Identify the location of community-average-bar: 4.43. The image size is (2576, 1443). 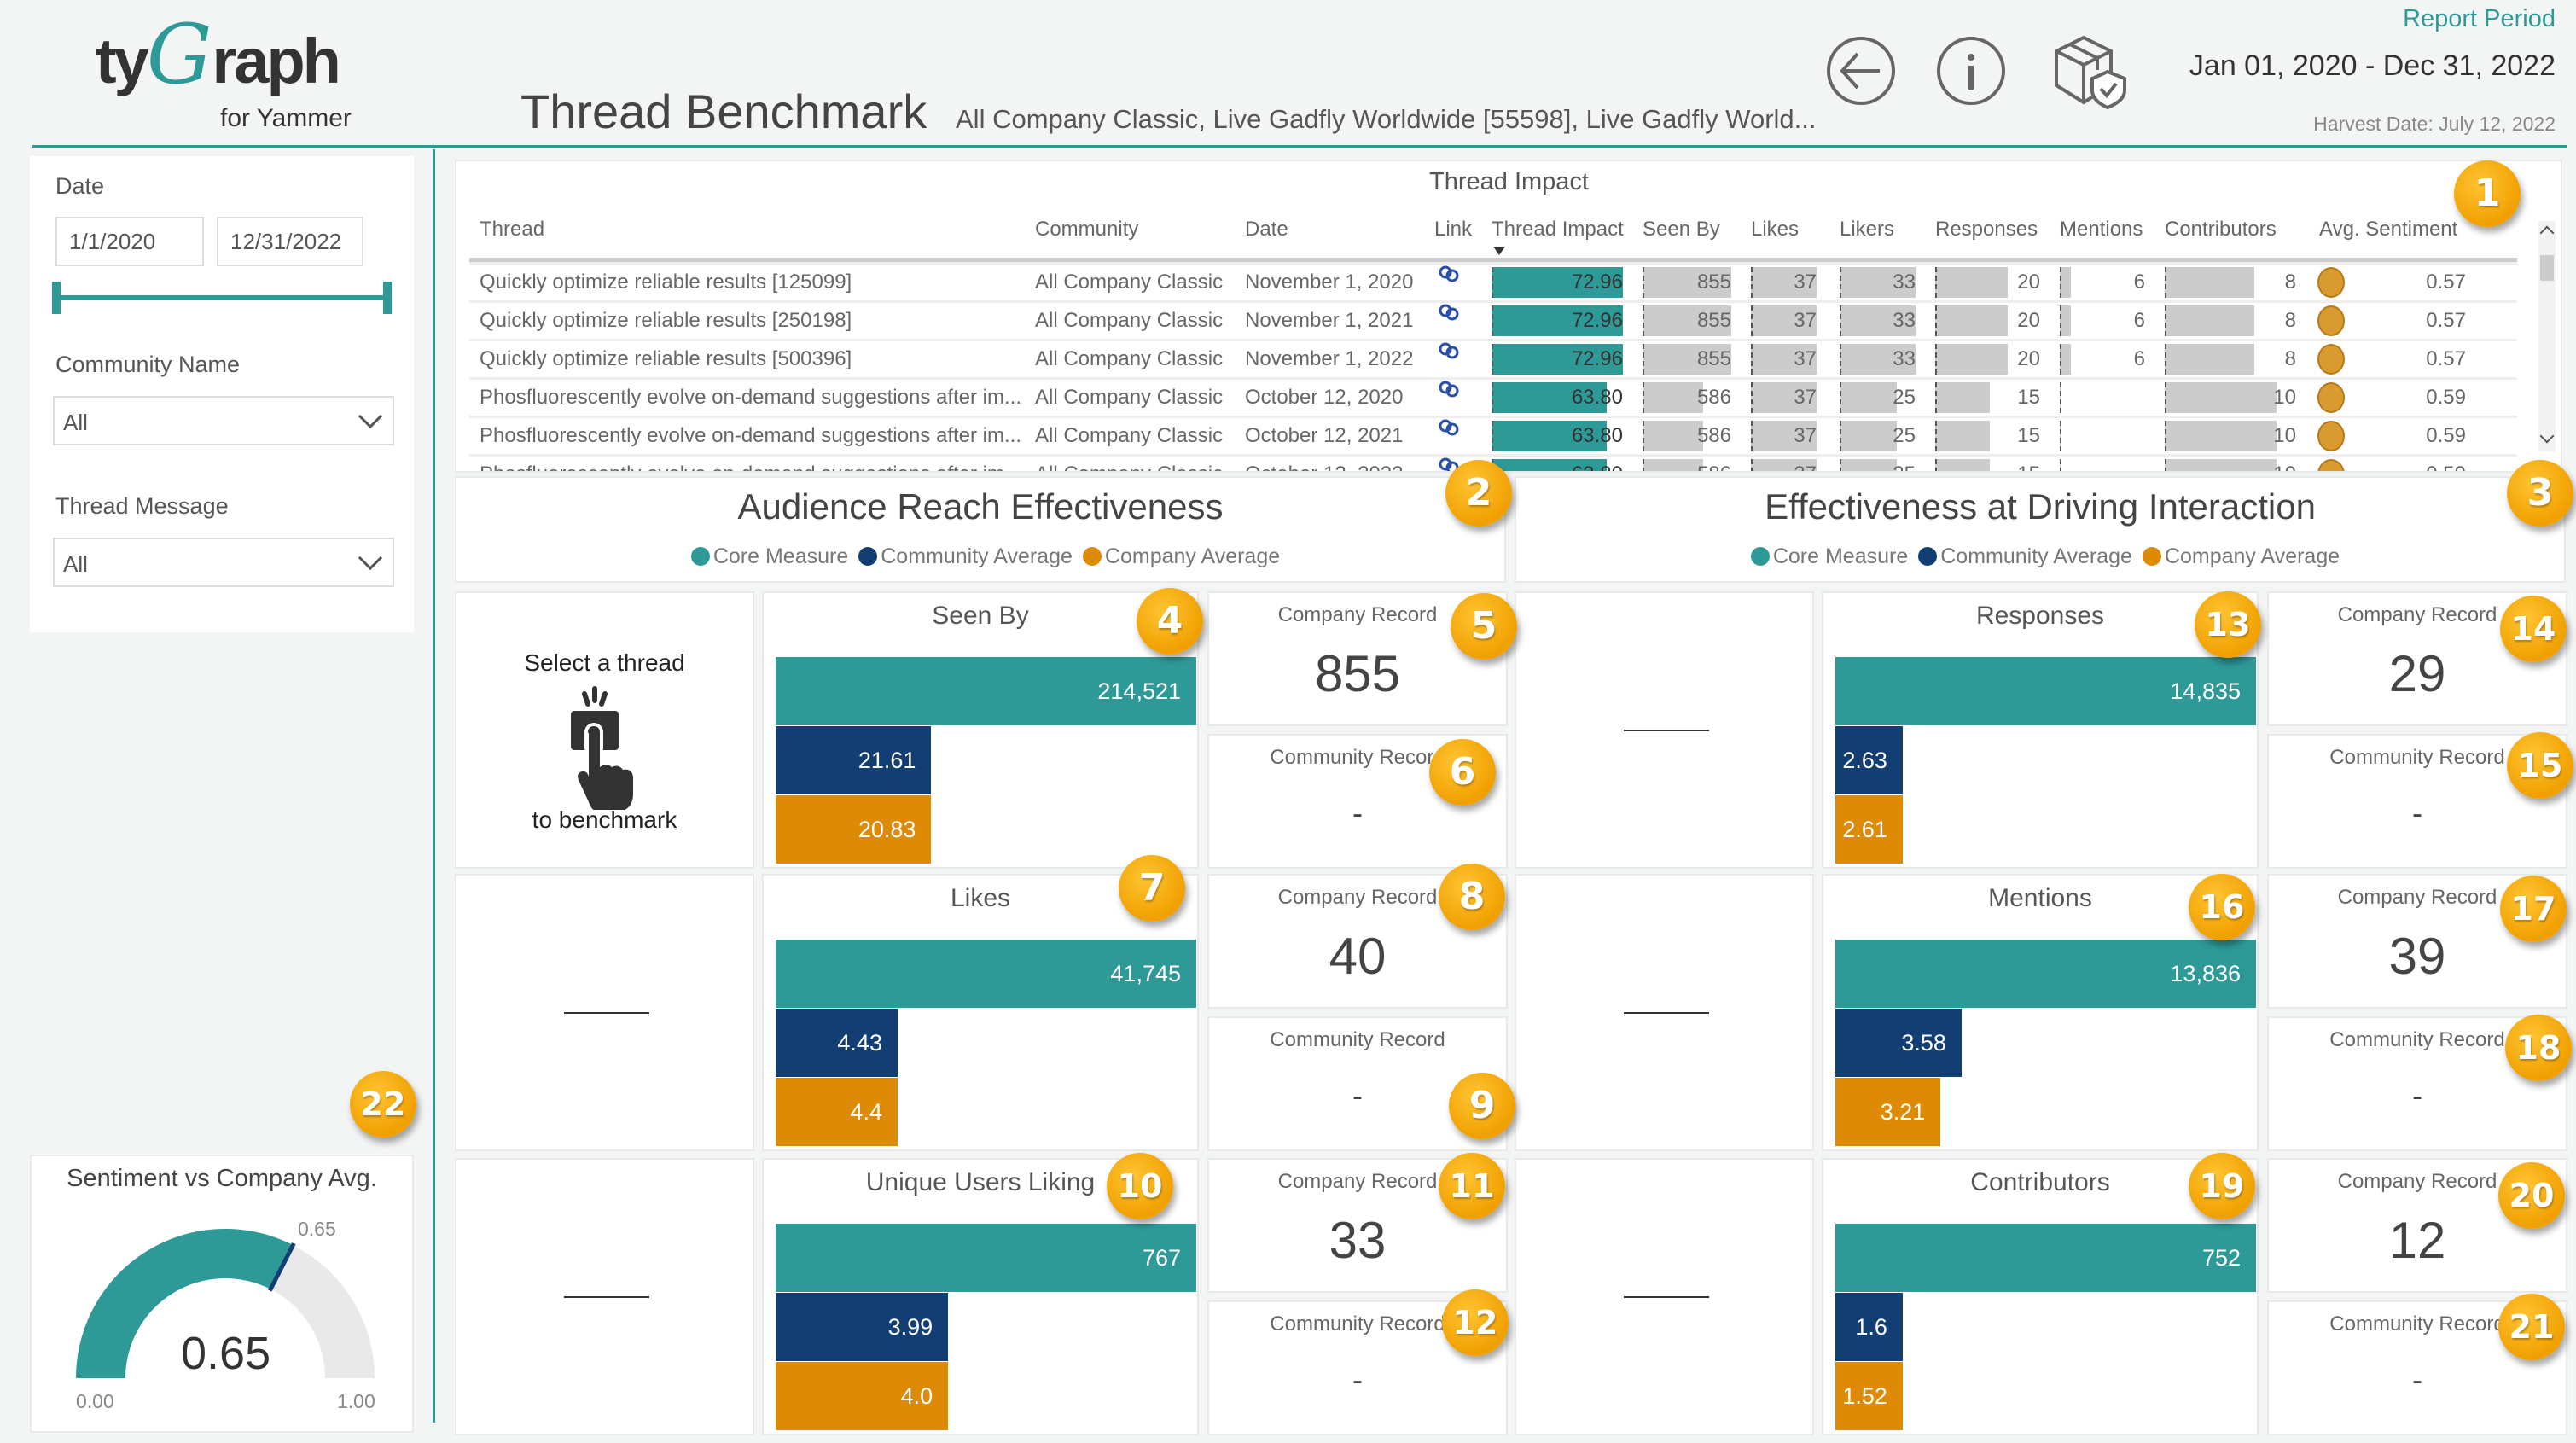
(837, 1043).